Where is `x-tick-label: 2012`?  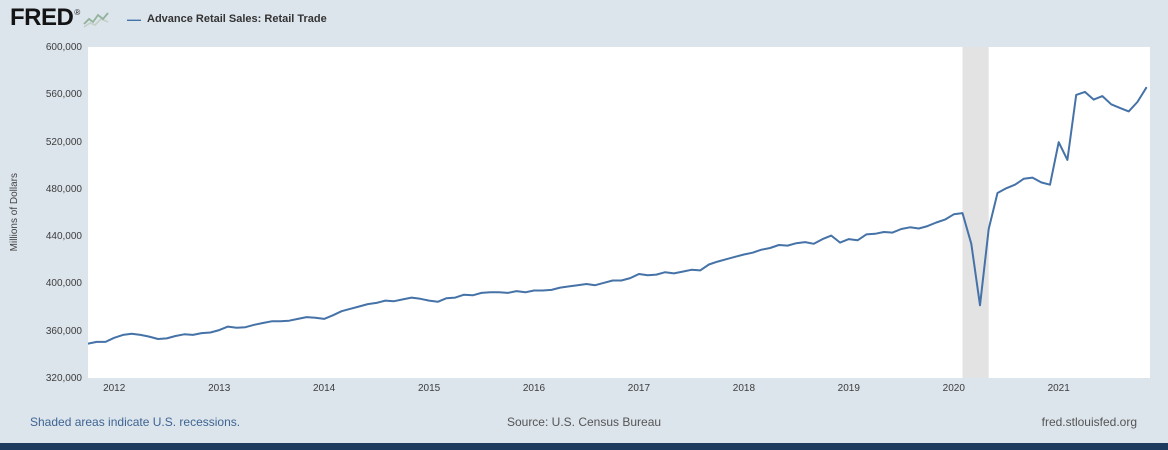 x-tick-label: 2012 is located at coordinates (114, 388).